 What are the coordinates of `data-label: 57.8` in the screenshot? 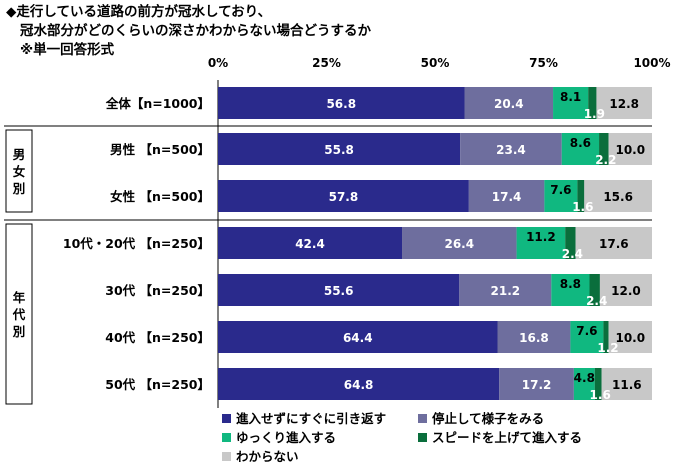 It's located at (344, 197).